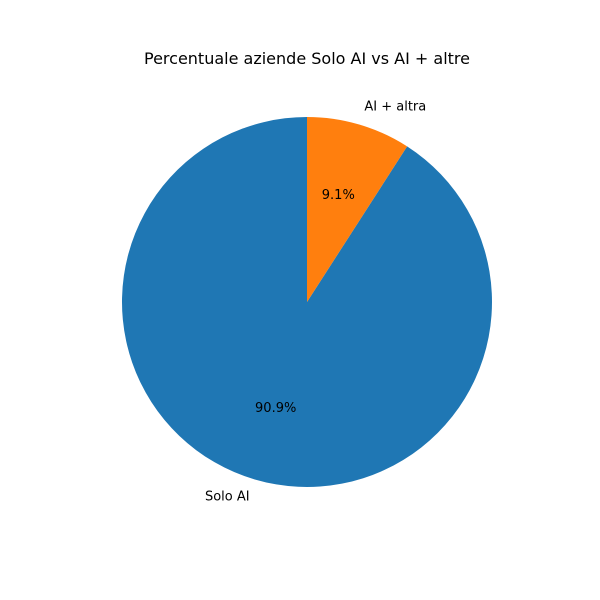 Image resolution: width=600 pixels, height=600 pixels. What do you see at coordinates (338, 195) in the screenshot?
I see `percent-label-ai-altra: 9.1%` at bounding box center [338, 195].